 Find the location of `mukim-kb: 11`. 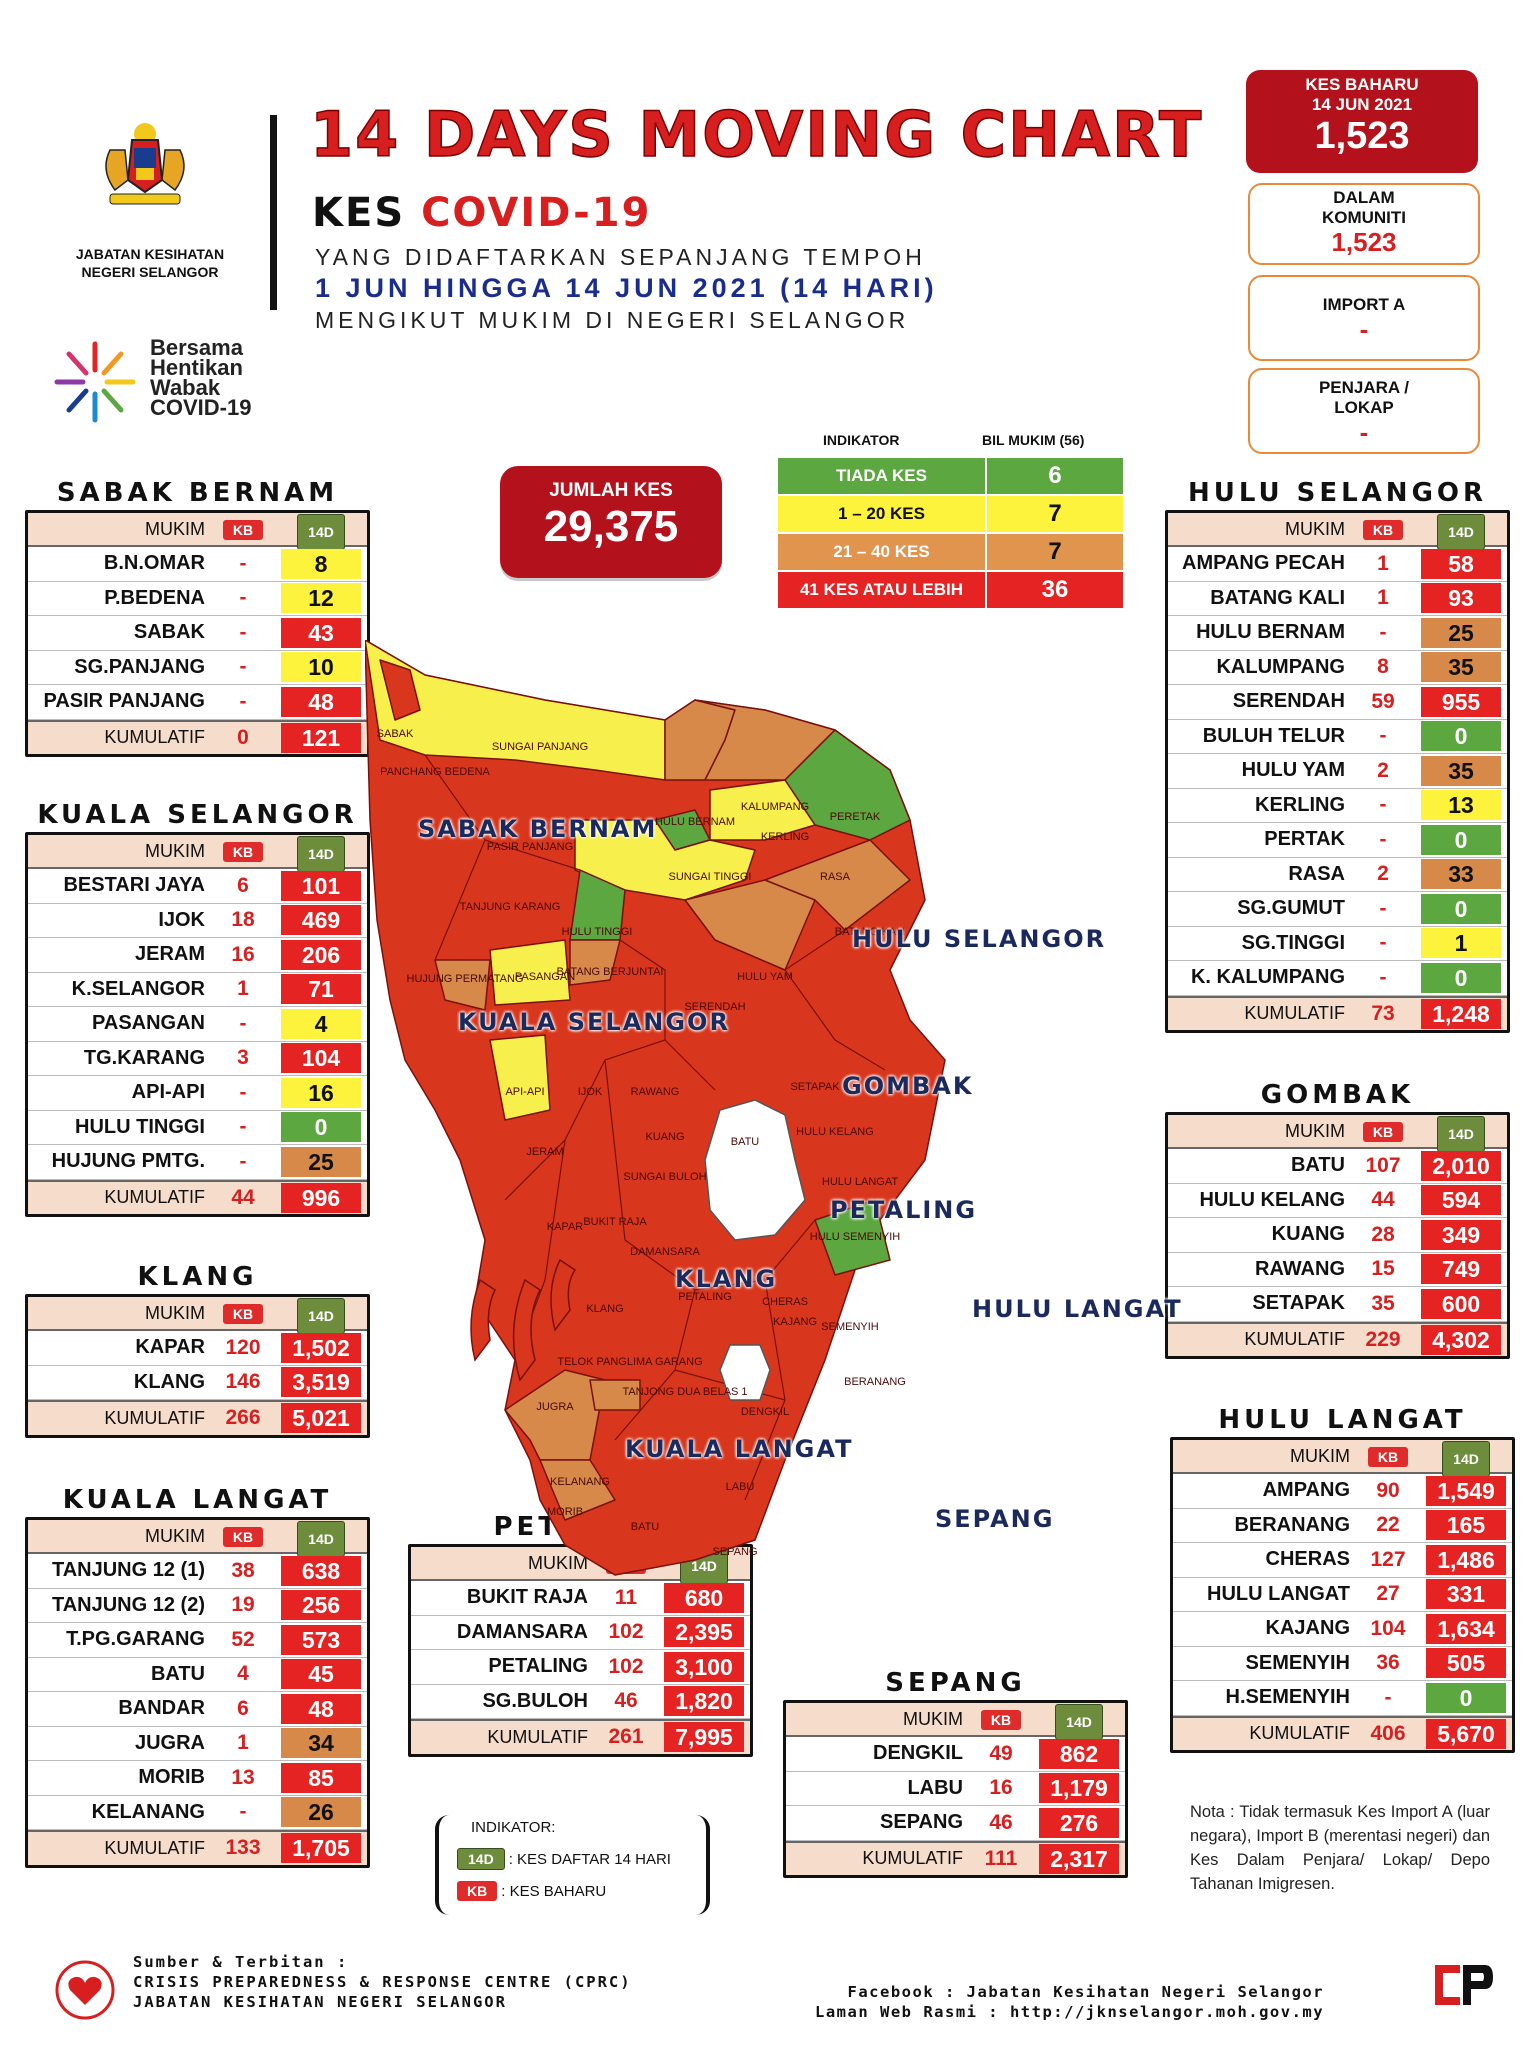

mukim-kb: 11 is located at coordinates (626, 1597).